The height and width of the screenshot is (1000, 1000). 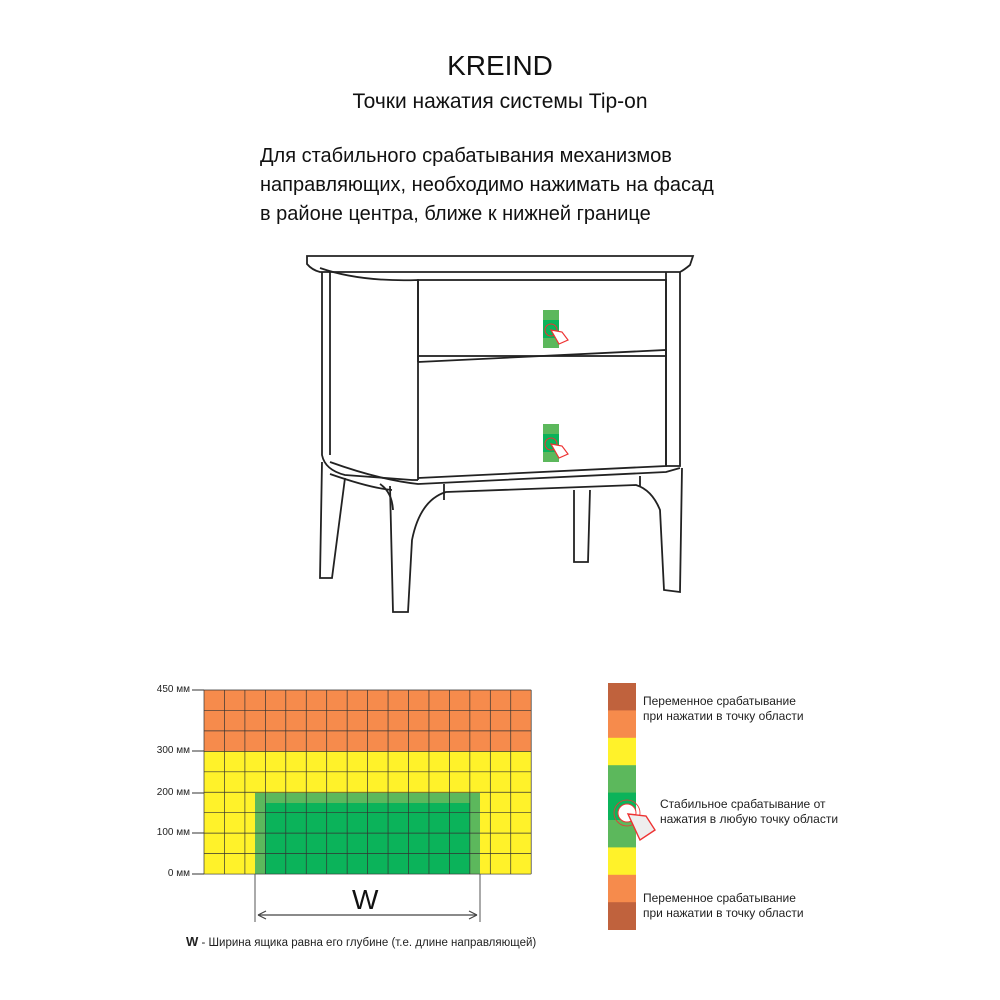 What do you see at coordinates (173, 832) in the screenshot?
I see `y-label-100: 100 мм` at bounding box center [173, 832].